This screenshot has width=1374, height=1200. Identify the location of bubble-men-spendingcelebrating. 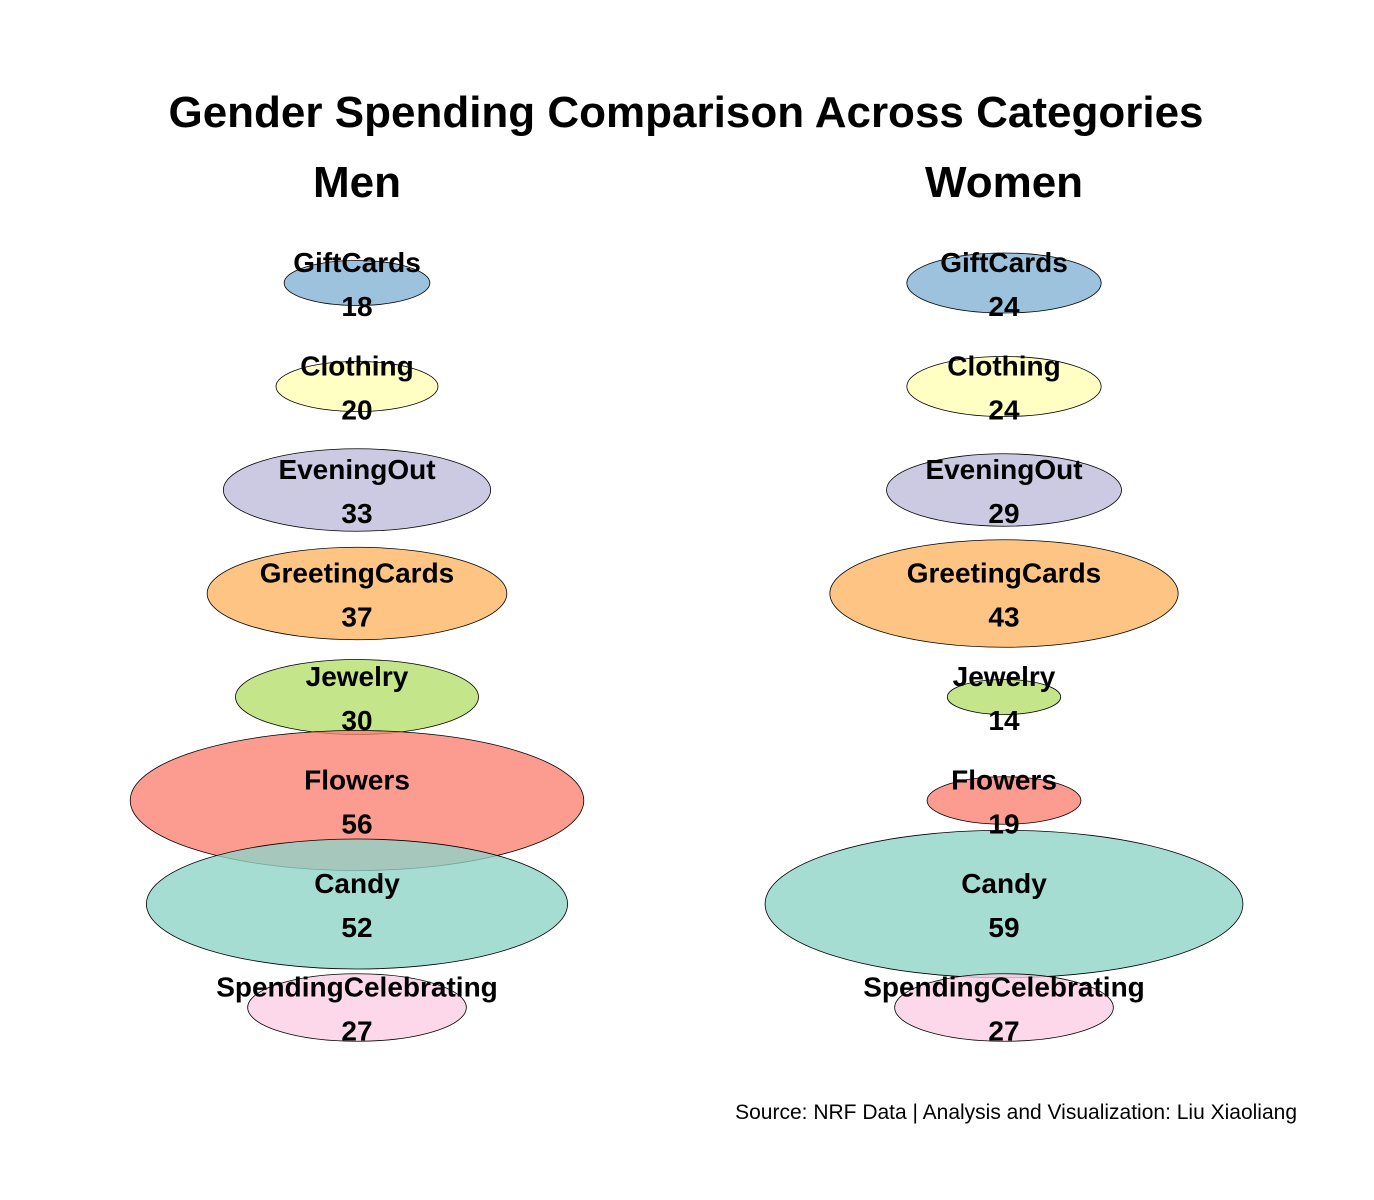
(357, 1007).